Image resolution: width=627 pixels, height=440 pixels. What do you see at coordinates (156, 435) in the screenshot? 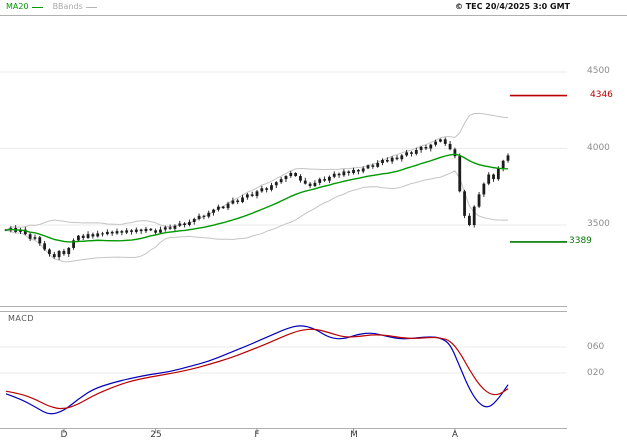
I see `time-axis-label-2025: 25` at bounding box center [156, 435].